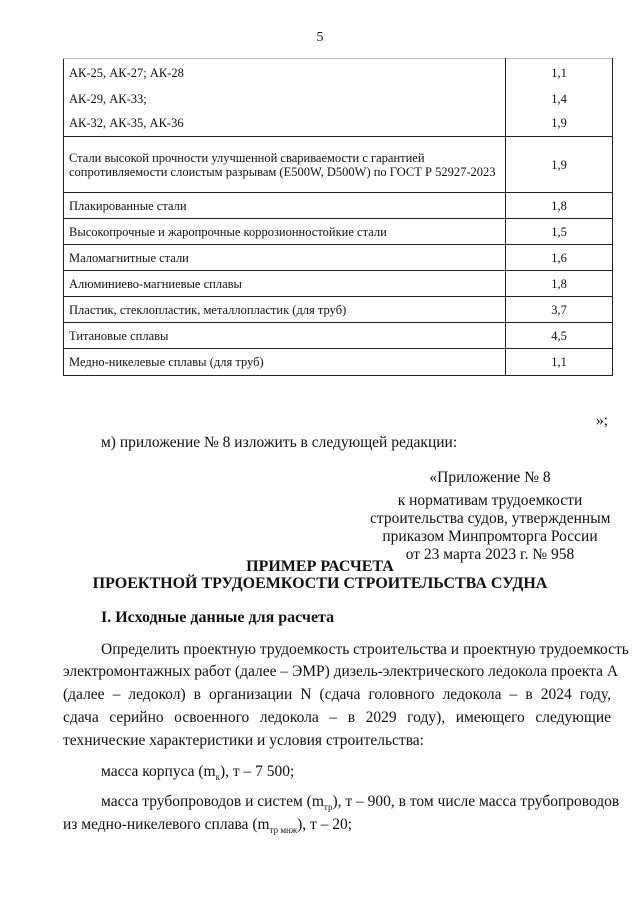 The height and width of the screenshot is (905, 640). I want to click on title-line-1: ПРИМЕР РАСЧЕТА, so click(320, 566).